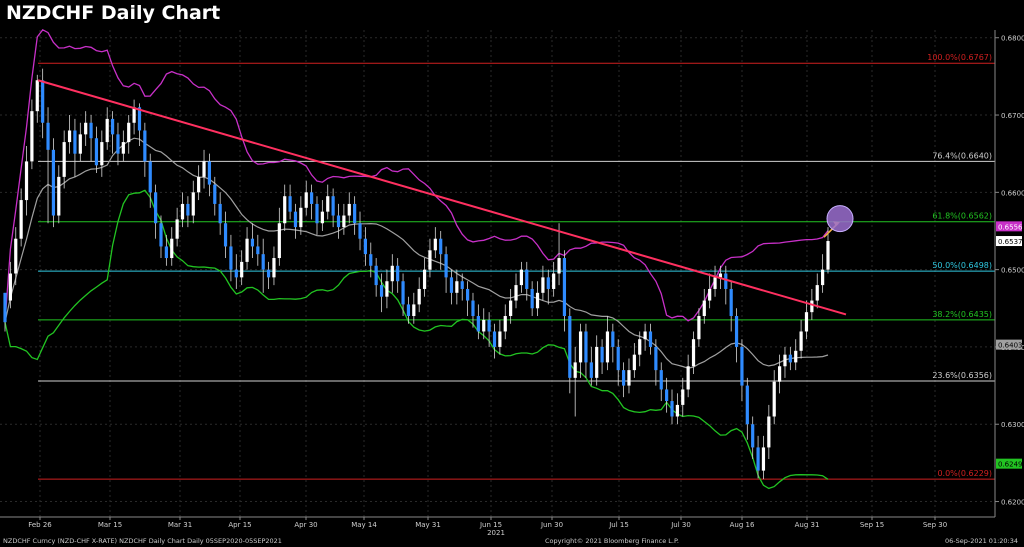  I want to click on x-year-label: 2021, so click(496, 533).